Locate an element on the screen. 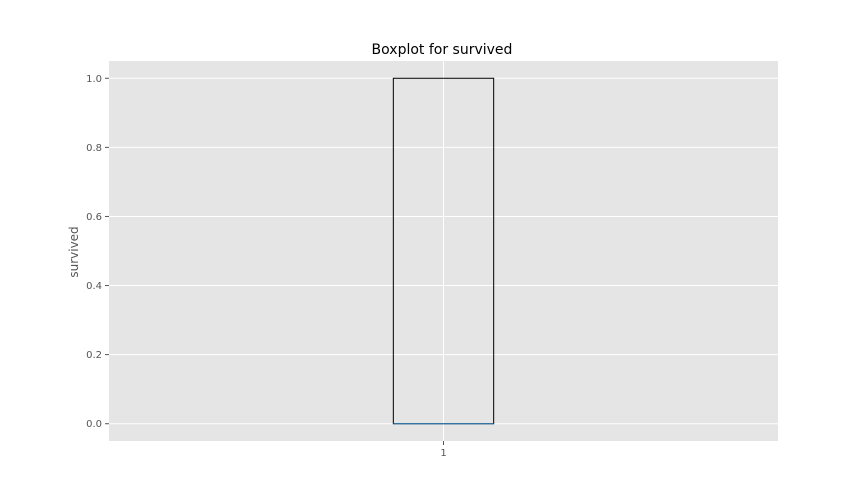 This screenshot has width=864, height=504. y-tick-label: 0.2 is located at coordinates (94, 355).